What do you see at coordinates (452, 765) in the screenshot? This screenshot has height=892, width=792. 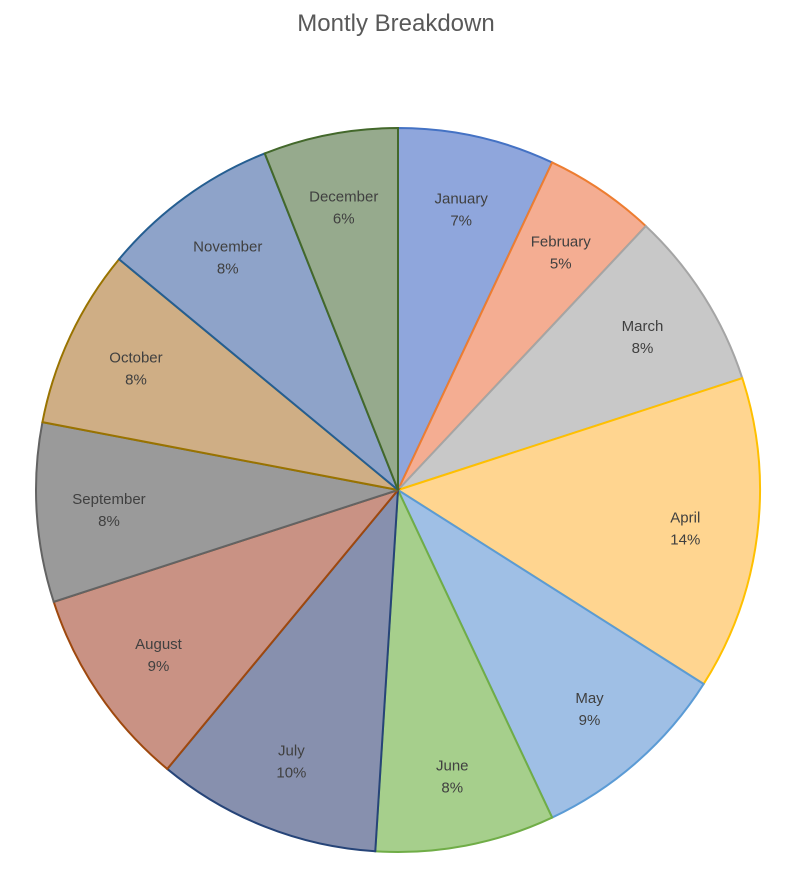 I see `slice-label-name: June` at bounding box center [452, 765].